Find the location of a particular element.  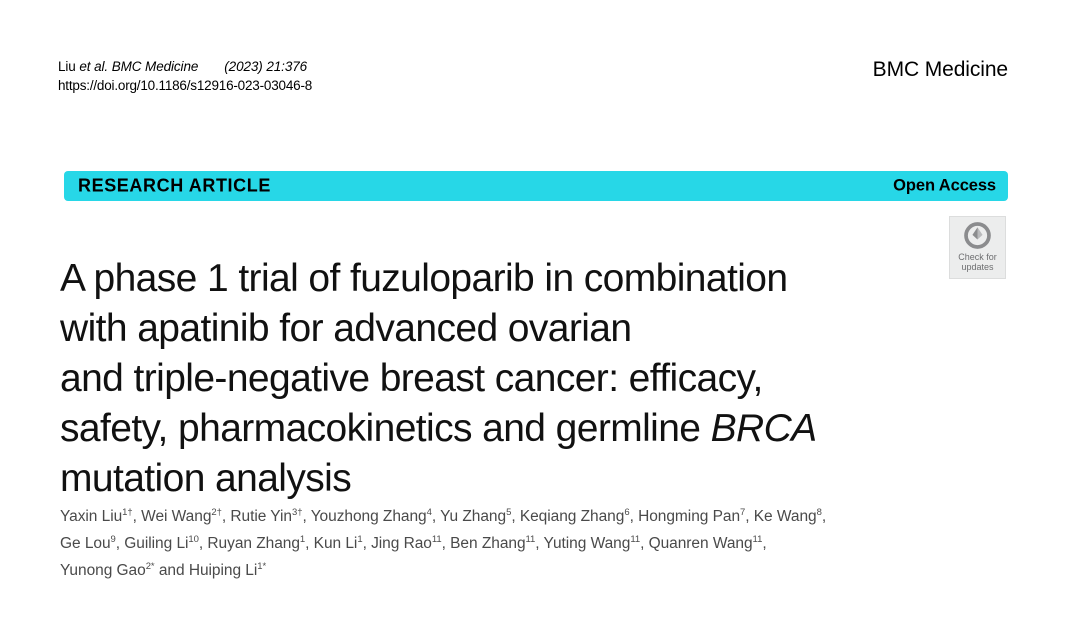

author-name: Youzhong Zhang is located at coordinates (368, 516).